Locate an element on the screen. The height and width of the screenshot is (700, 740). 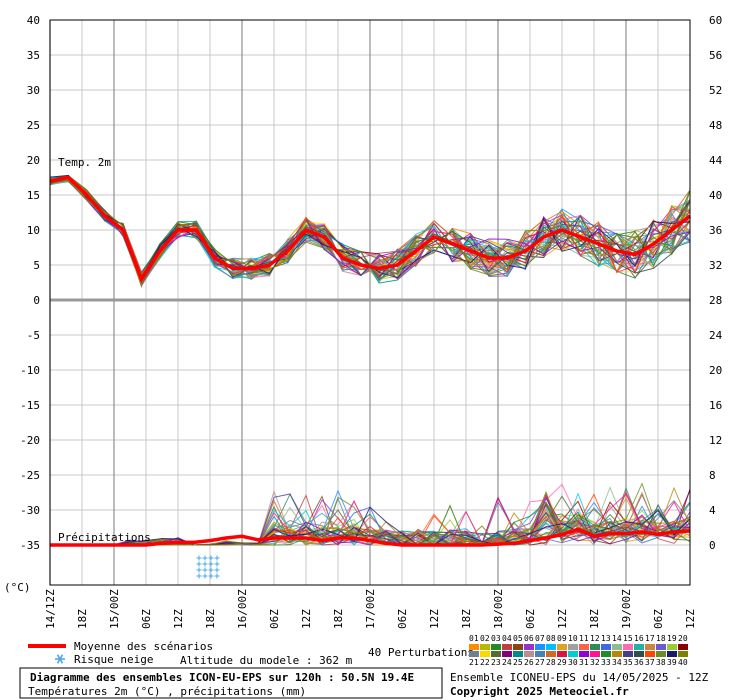
x-tick-label: 15/00Z is located at coordinates (114, 609).